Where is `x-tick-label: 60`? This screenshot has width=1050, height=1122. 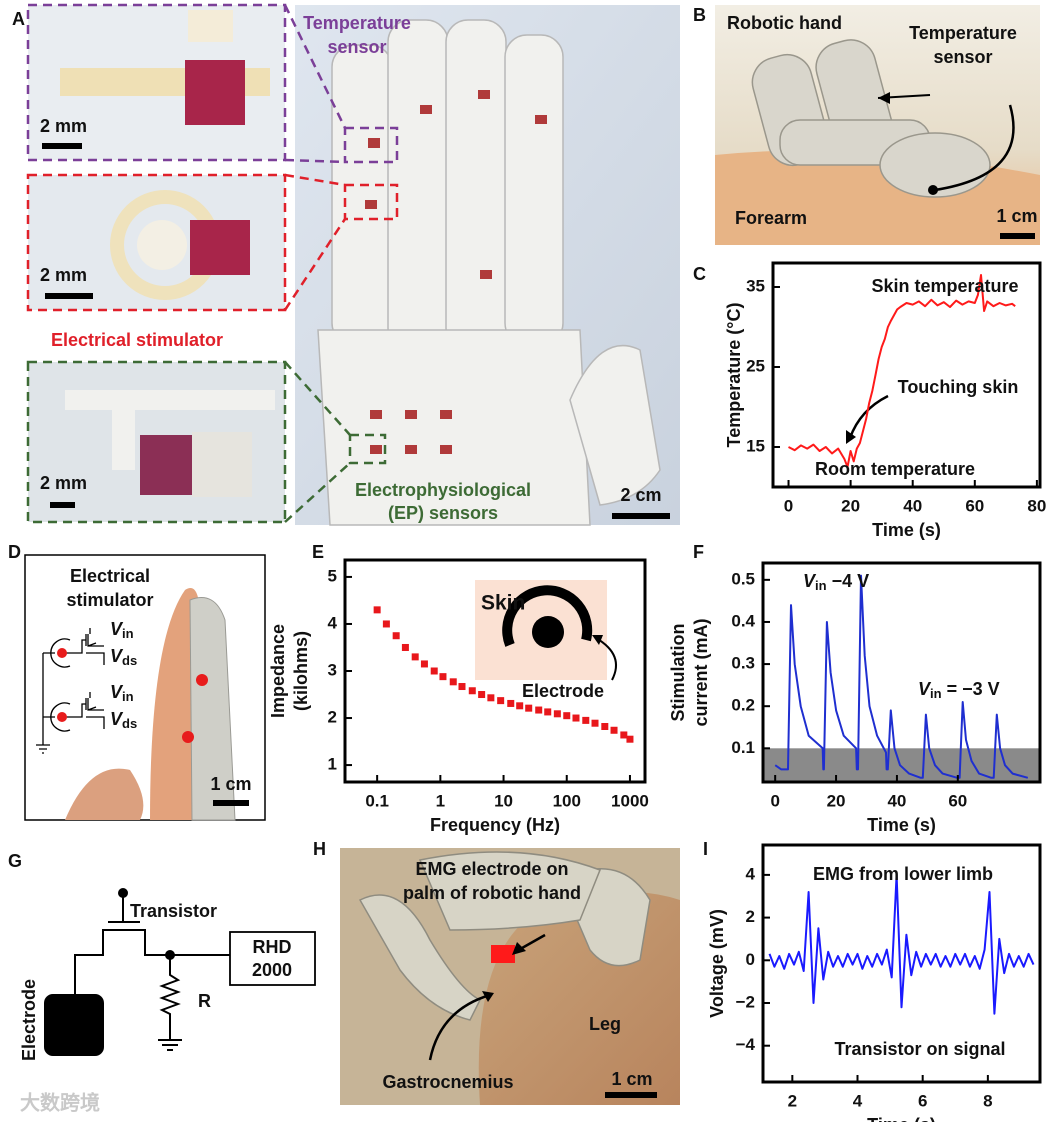 x-tick-label: 60 is located at coordinates (957, 800).